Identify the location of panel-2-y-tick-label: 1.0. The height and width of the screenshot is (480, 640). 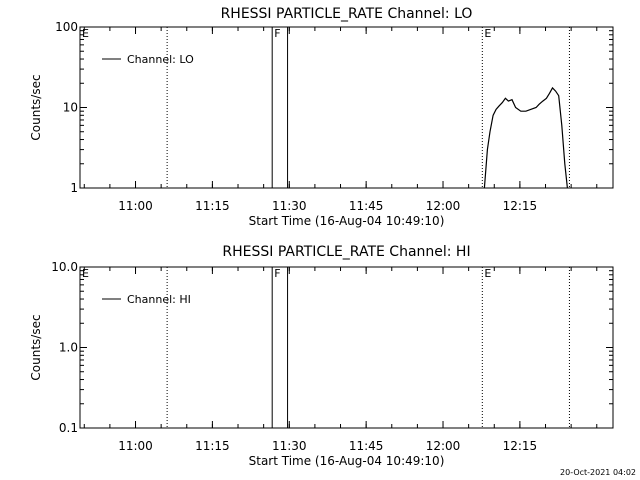
(68, 348).